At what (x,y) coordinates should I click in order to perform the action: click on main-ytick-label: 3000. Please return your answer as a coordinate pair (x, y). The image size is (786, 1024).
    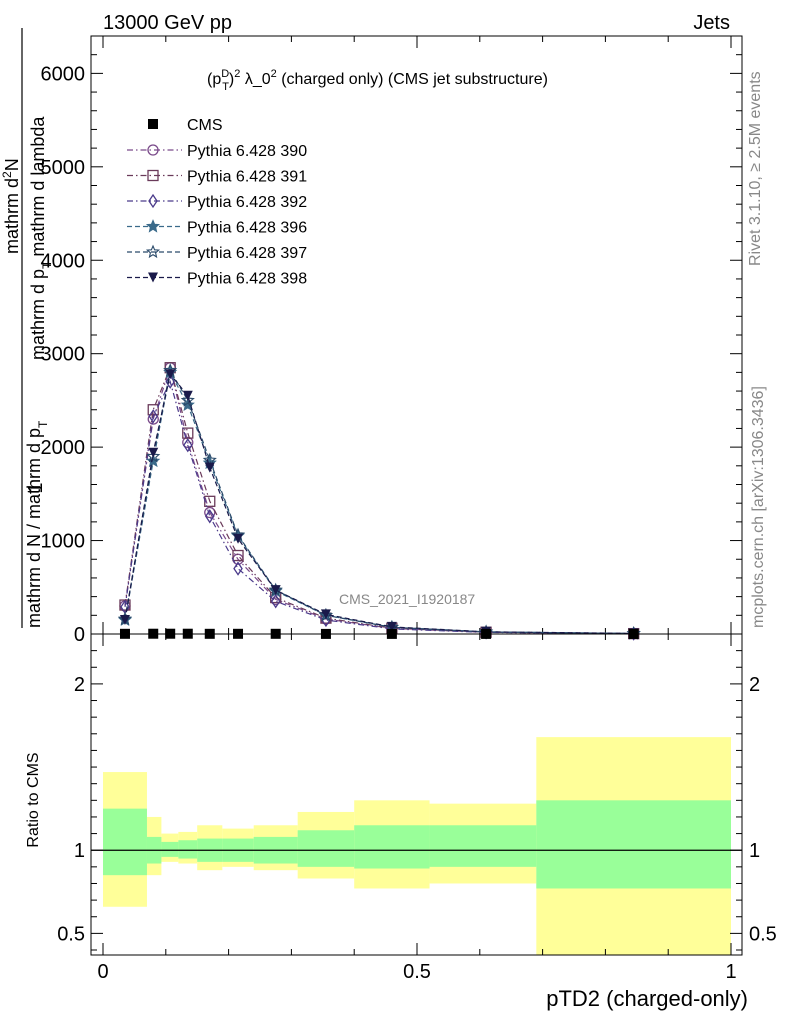
    Looking at the image, I should click on (63, 355).